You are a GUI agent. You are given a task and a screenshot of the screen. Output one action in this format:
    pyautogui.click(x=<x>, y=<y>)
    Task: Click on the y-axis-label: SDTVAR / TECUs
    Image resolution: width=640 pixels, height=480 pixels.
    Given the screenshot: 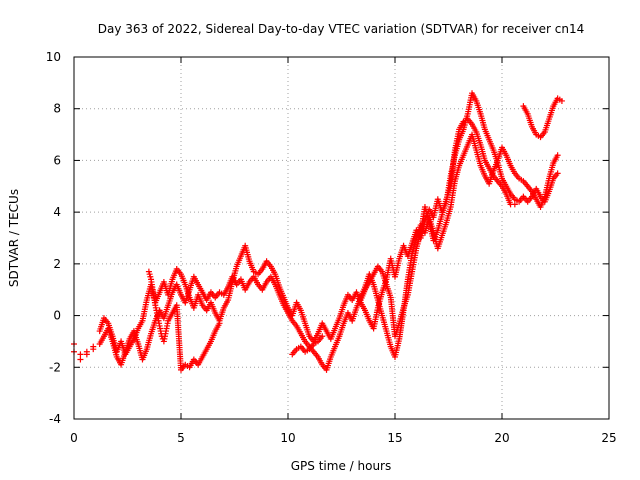 What is the action you would take?
    pyautogui.click(x=14, y=238)
    